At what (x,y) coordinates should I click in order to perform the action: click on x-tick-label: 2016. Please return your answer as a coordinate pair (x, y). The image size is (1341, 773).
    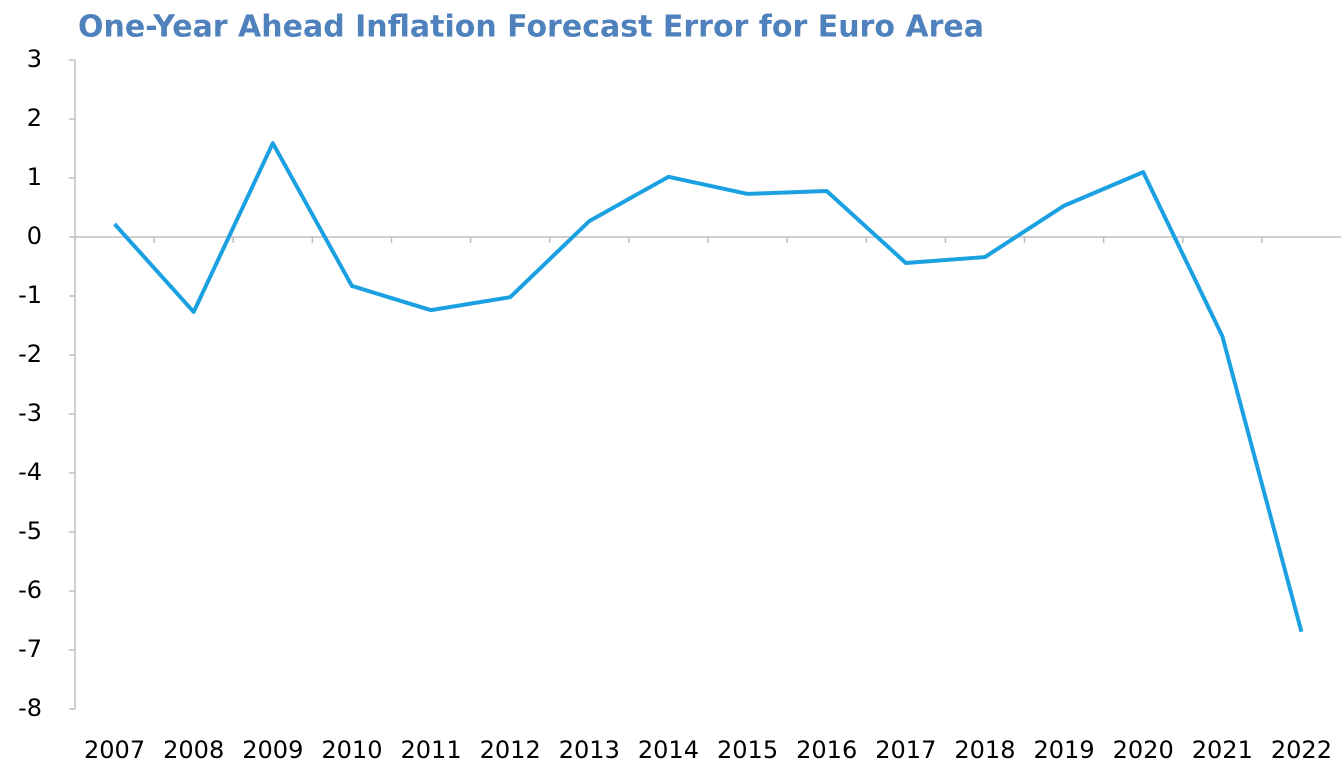
    Looking at the image, I should click on (826, 750).